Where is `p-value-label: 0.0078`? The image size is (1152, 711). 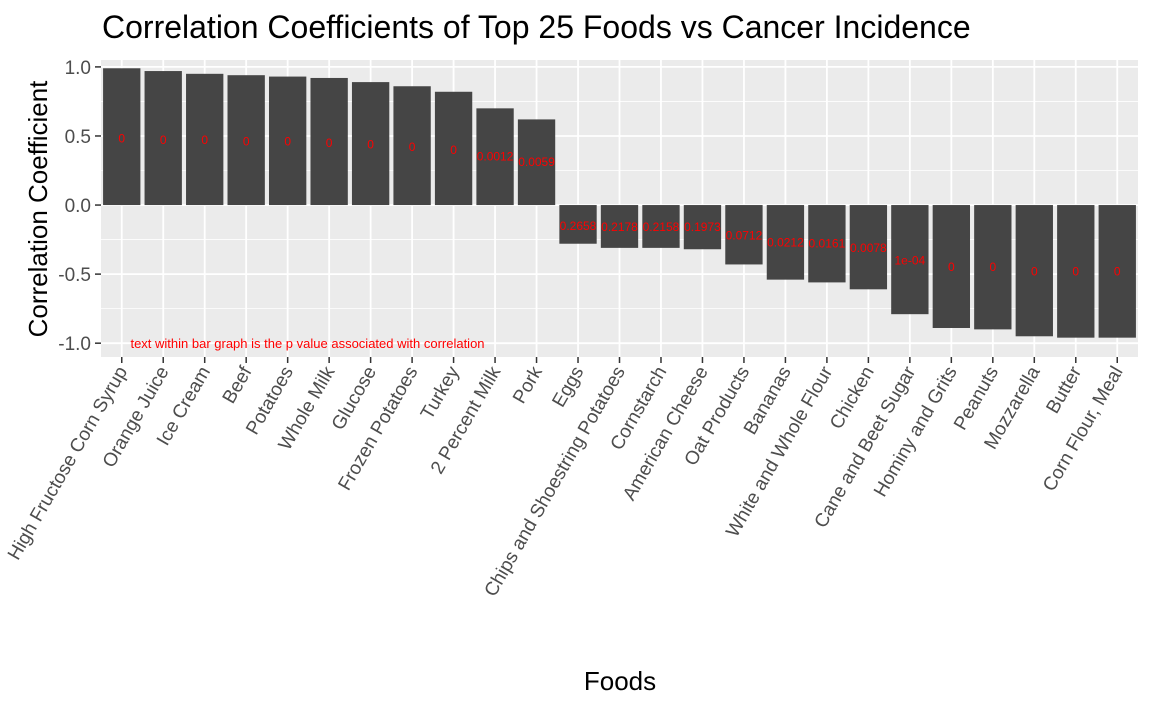
p-value-label: 0.0078 is located at coordinates (868, 248).